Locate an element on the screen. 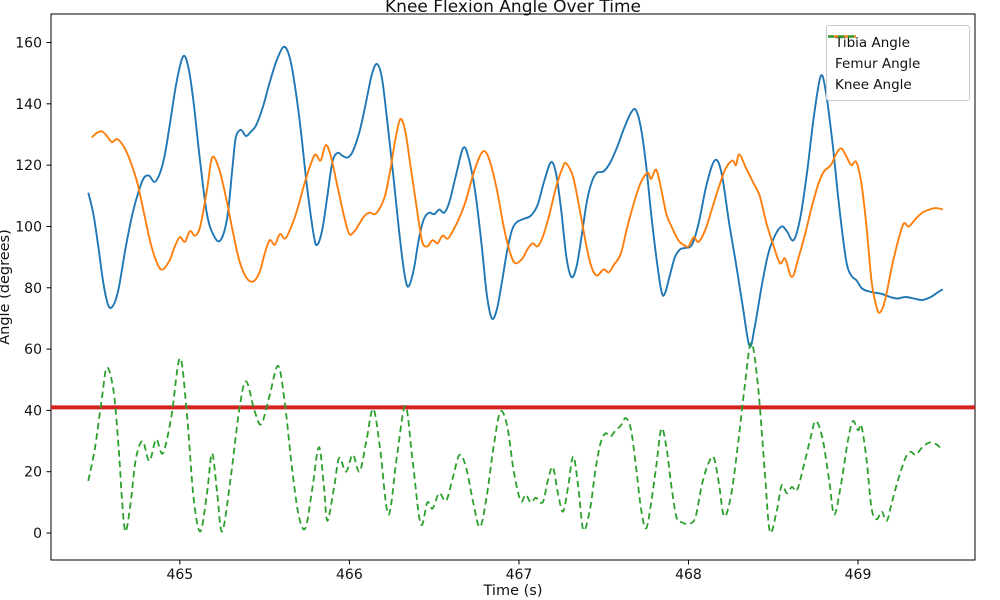 This screenshot has width=1000, height=600. legend-label: Femur Angle is located at coordinates (878, 63).